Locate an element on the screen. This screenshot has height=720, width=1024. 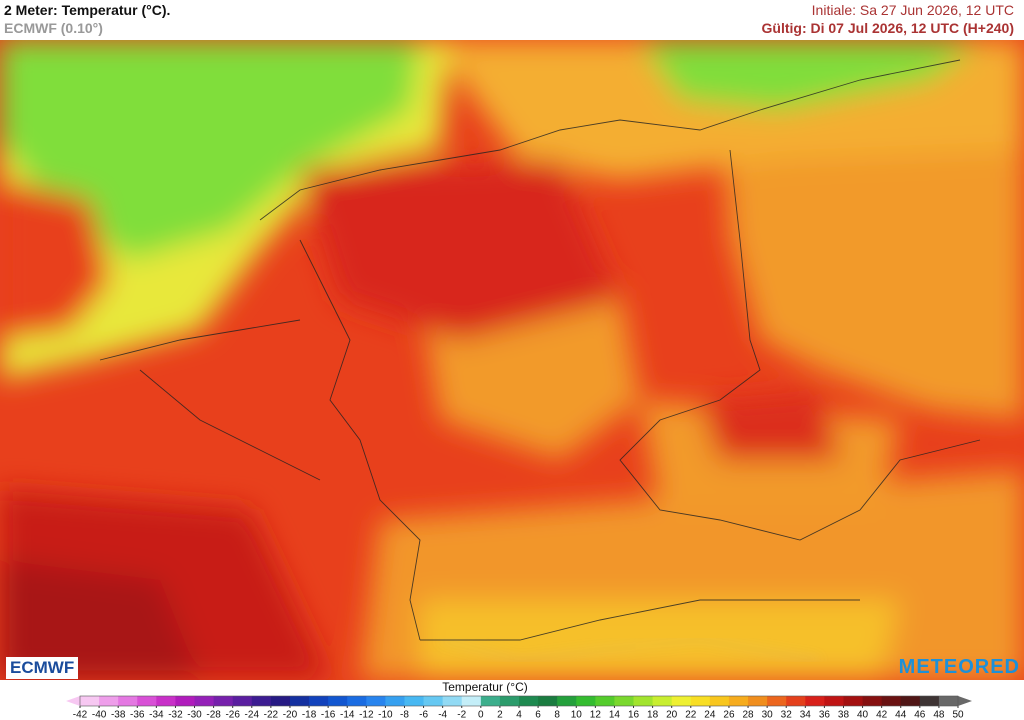
tick-label: -2 is located at coordinates (461, 715).